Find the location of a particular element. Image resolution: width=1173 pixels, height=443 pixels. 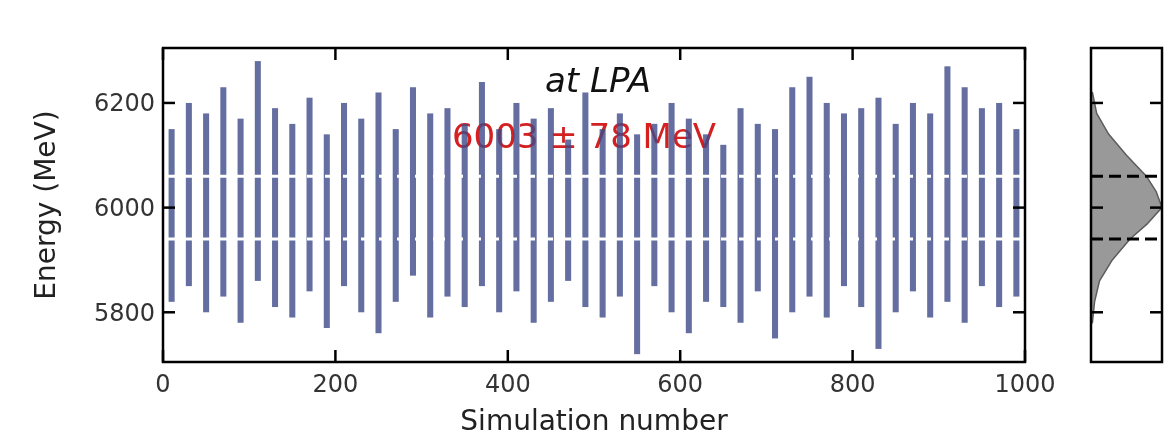

x-tick-label: 0 is located at coordinates (163, 384).